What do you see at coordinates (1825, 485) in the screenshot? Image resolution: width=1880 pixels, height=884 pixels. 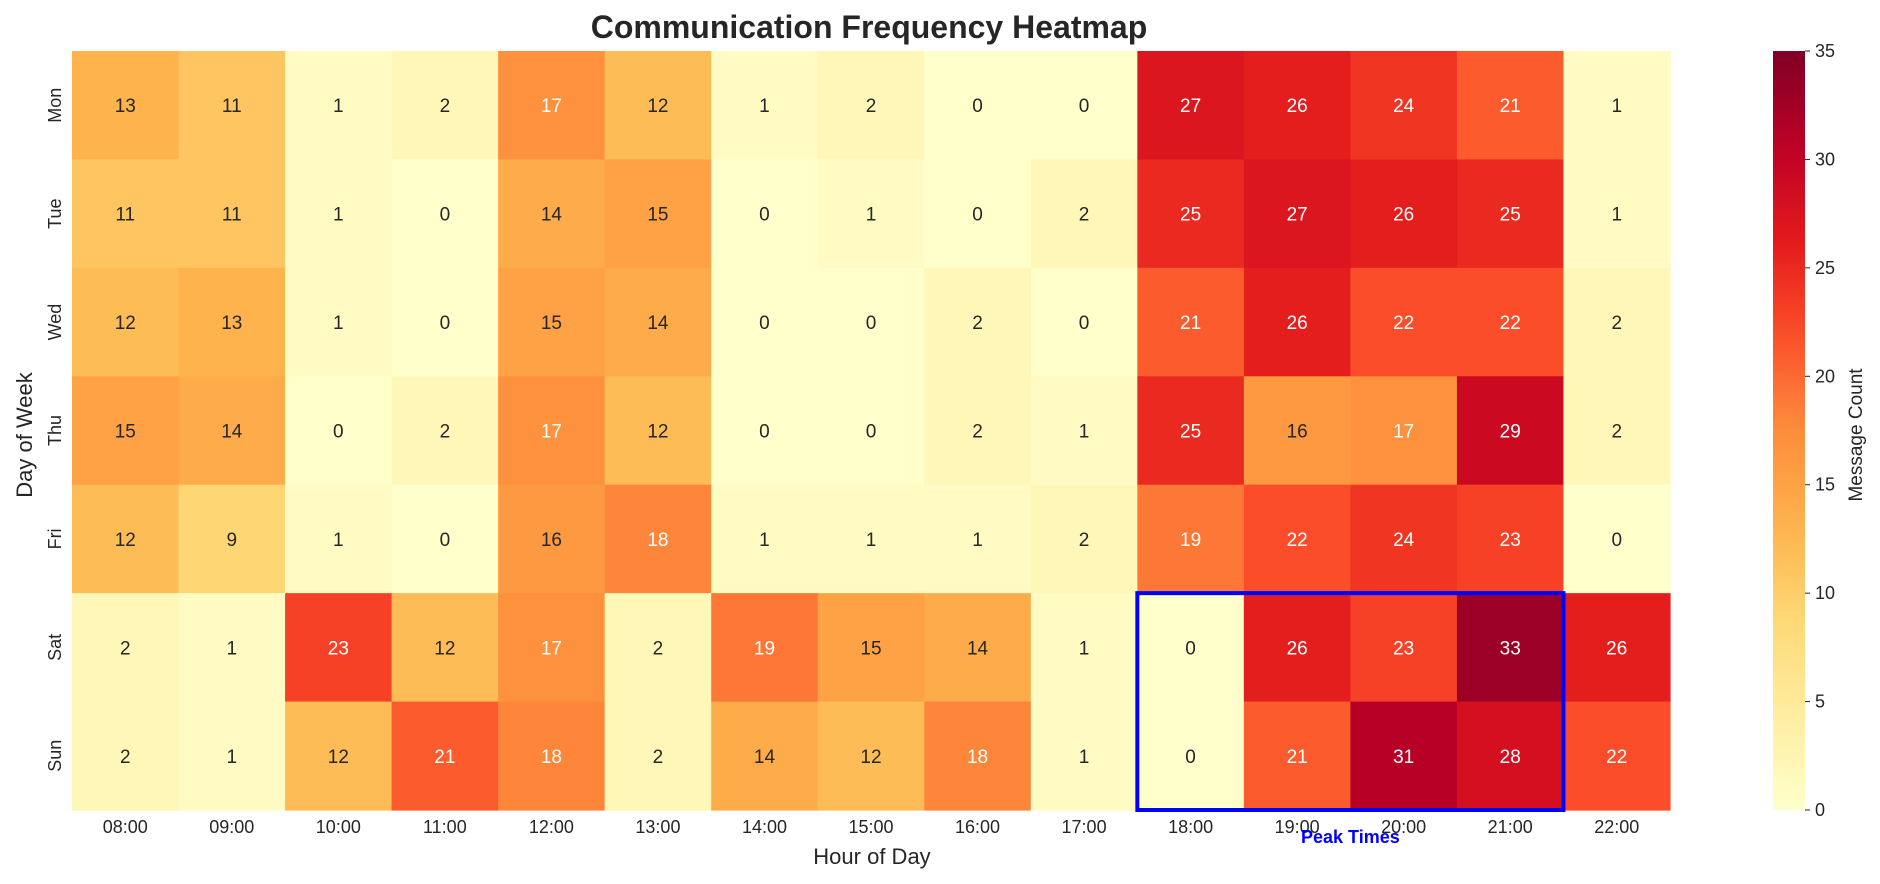 I see `colorbar-tick-label: 15` at bounding box center [1825, 485].